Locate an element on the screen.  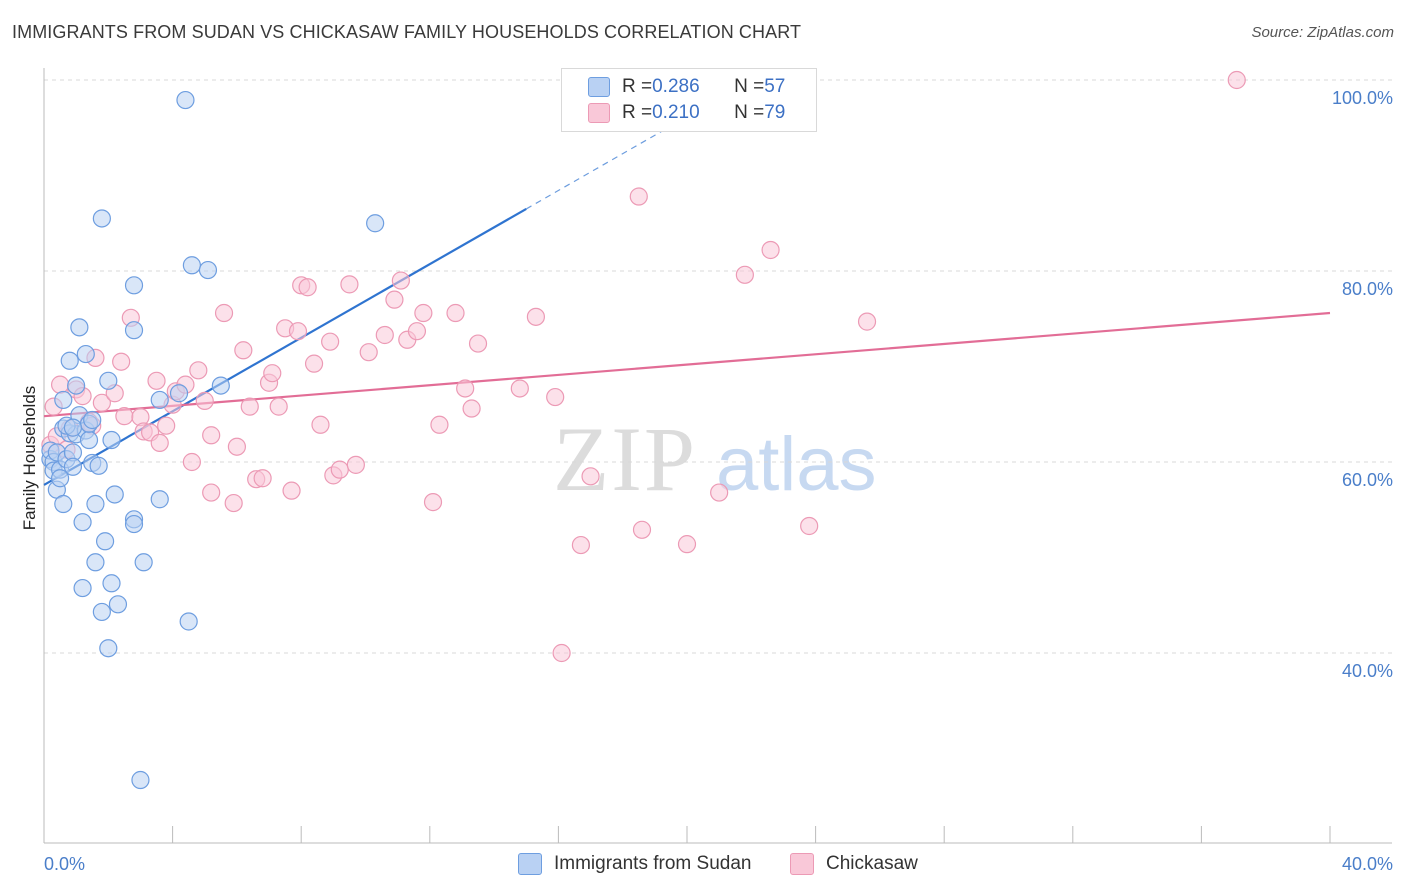
y-axis-label: Family Households is located at coordinates (29, 458).